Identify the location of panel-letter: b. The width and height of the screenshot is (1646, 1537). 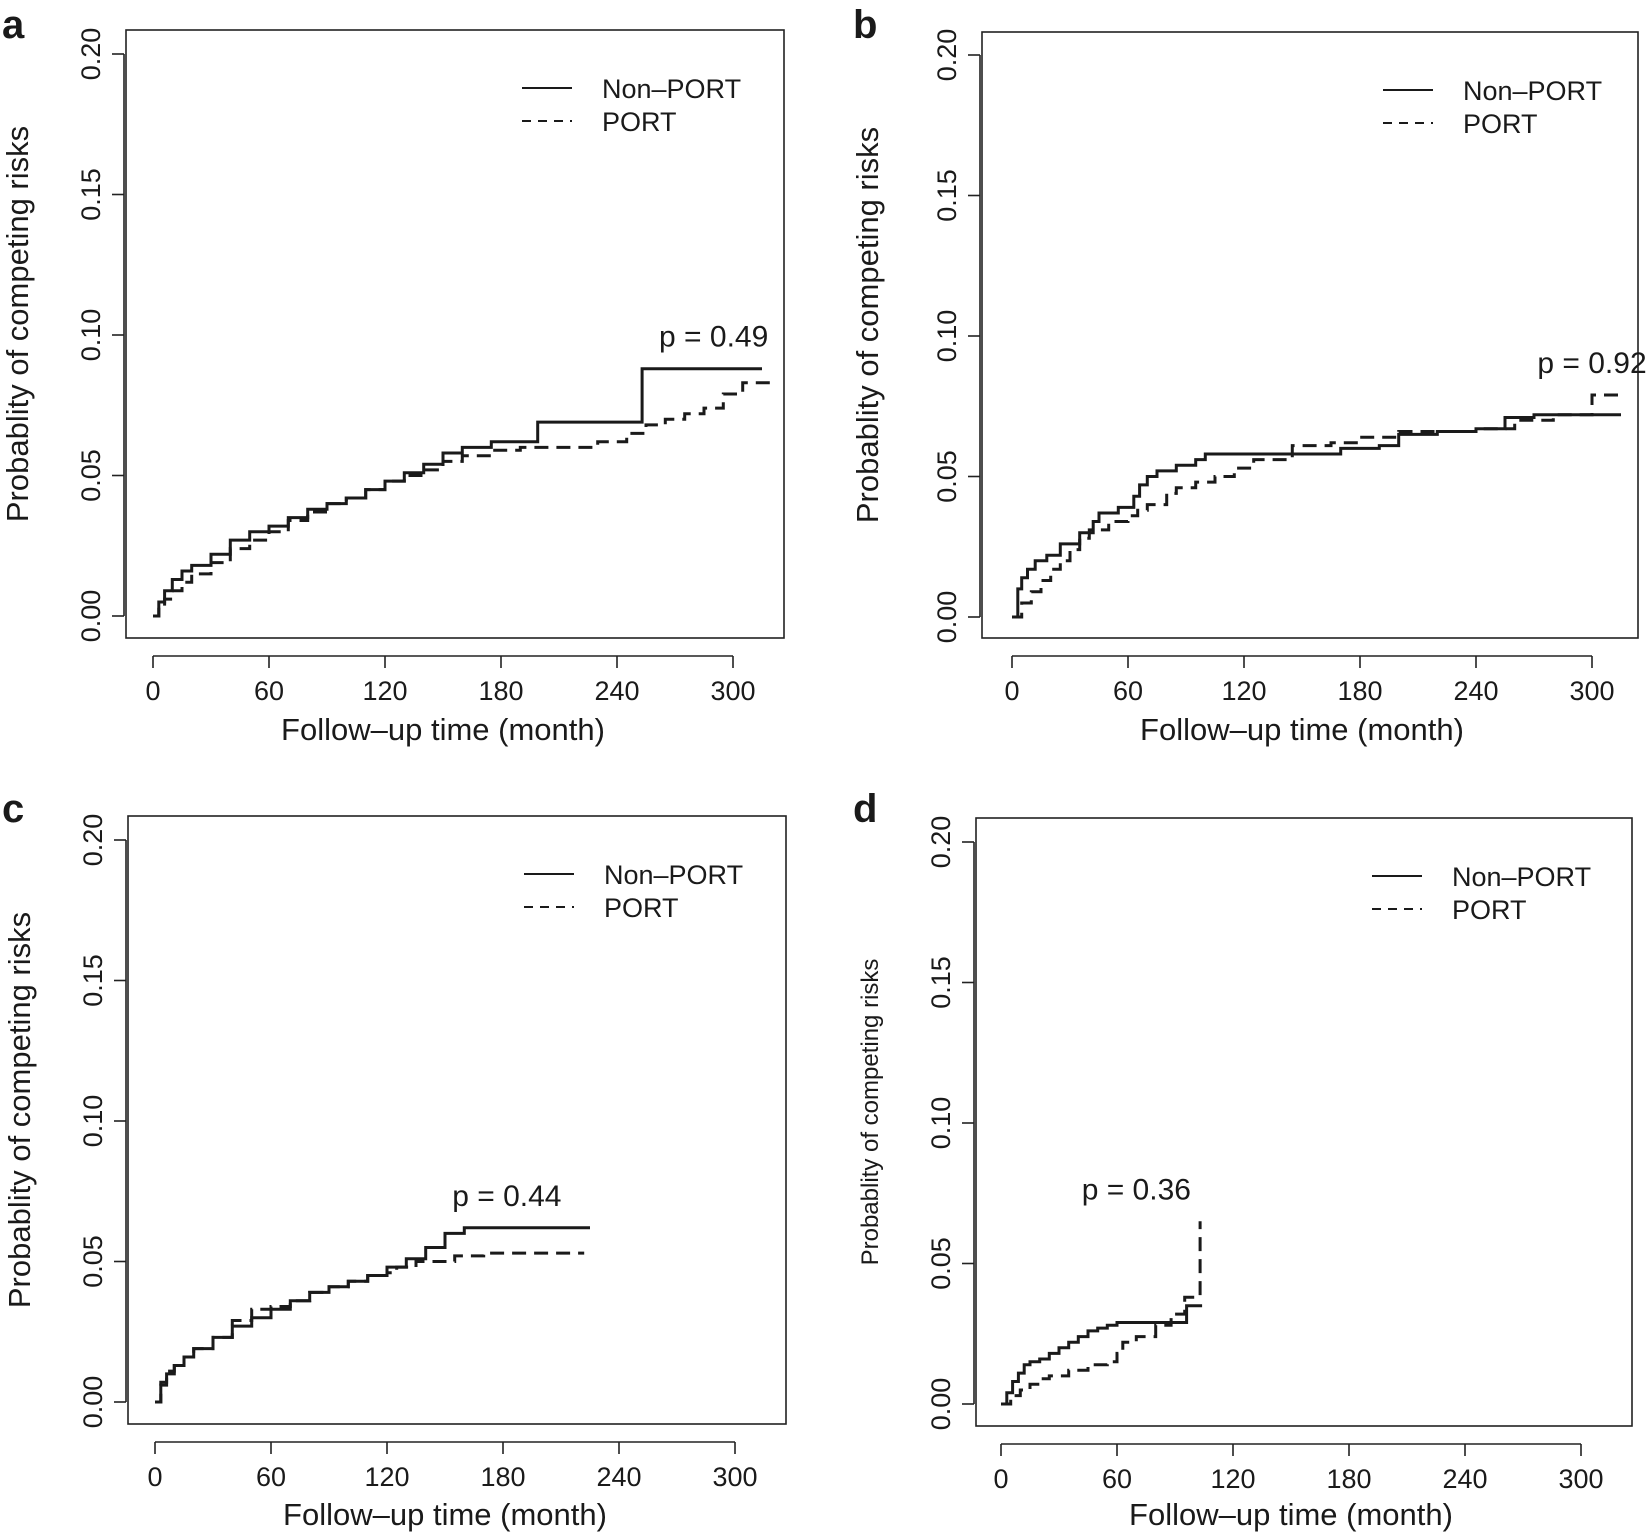
(865, 25).